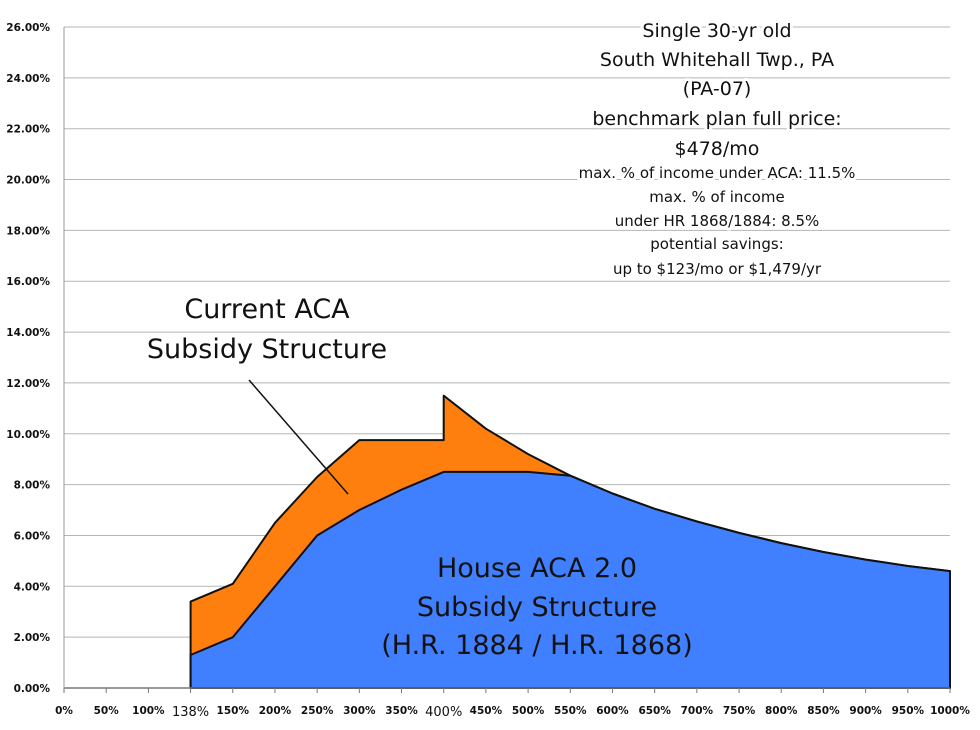  I want to click on x-tick-label: 1000%, so click(950, 711).